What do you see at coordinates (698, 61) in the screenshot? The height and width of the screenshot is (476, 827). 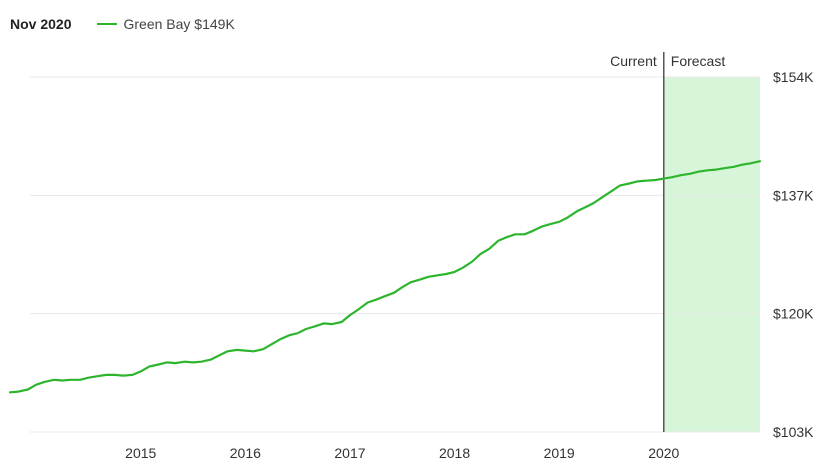 I see `forecast-label: Forecast` at bounding box center [698, 61].